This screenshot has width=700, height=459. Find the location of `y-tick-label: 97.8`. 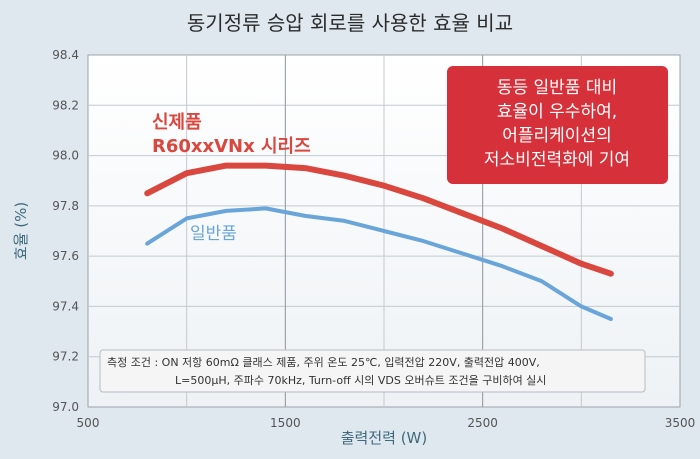

y-tick-label: 97.8 is located at coordinates (65, 206).